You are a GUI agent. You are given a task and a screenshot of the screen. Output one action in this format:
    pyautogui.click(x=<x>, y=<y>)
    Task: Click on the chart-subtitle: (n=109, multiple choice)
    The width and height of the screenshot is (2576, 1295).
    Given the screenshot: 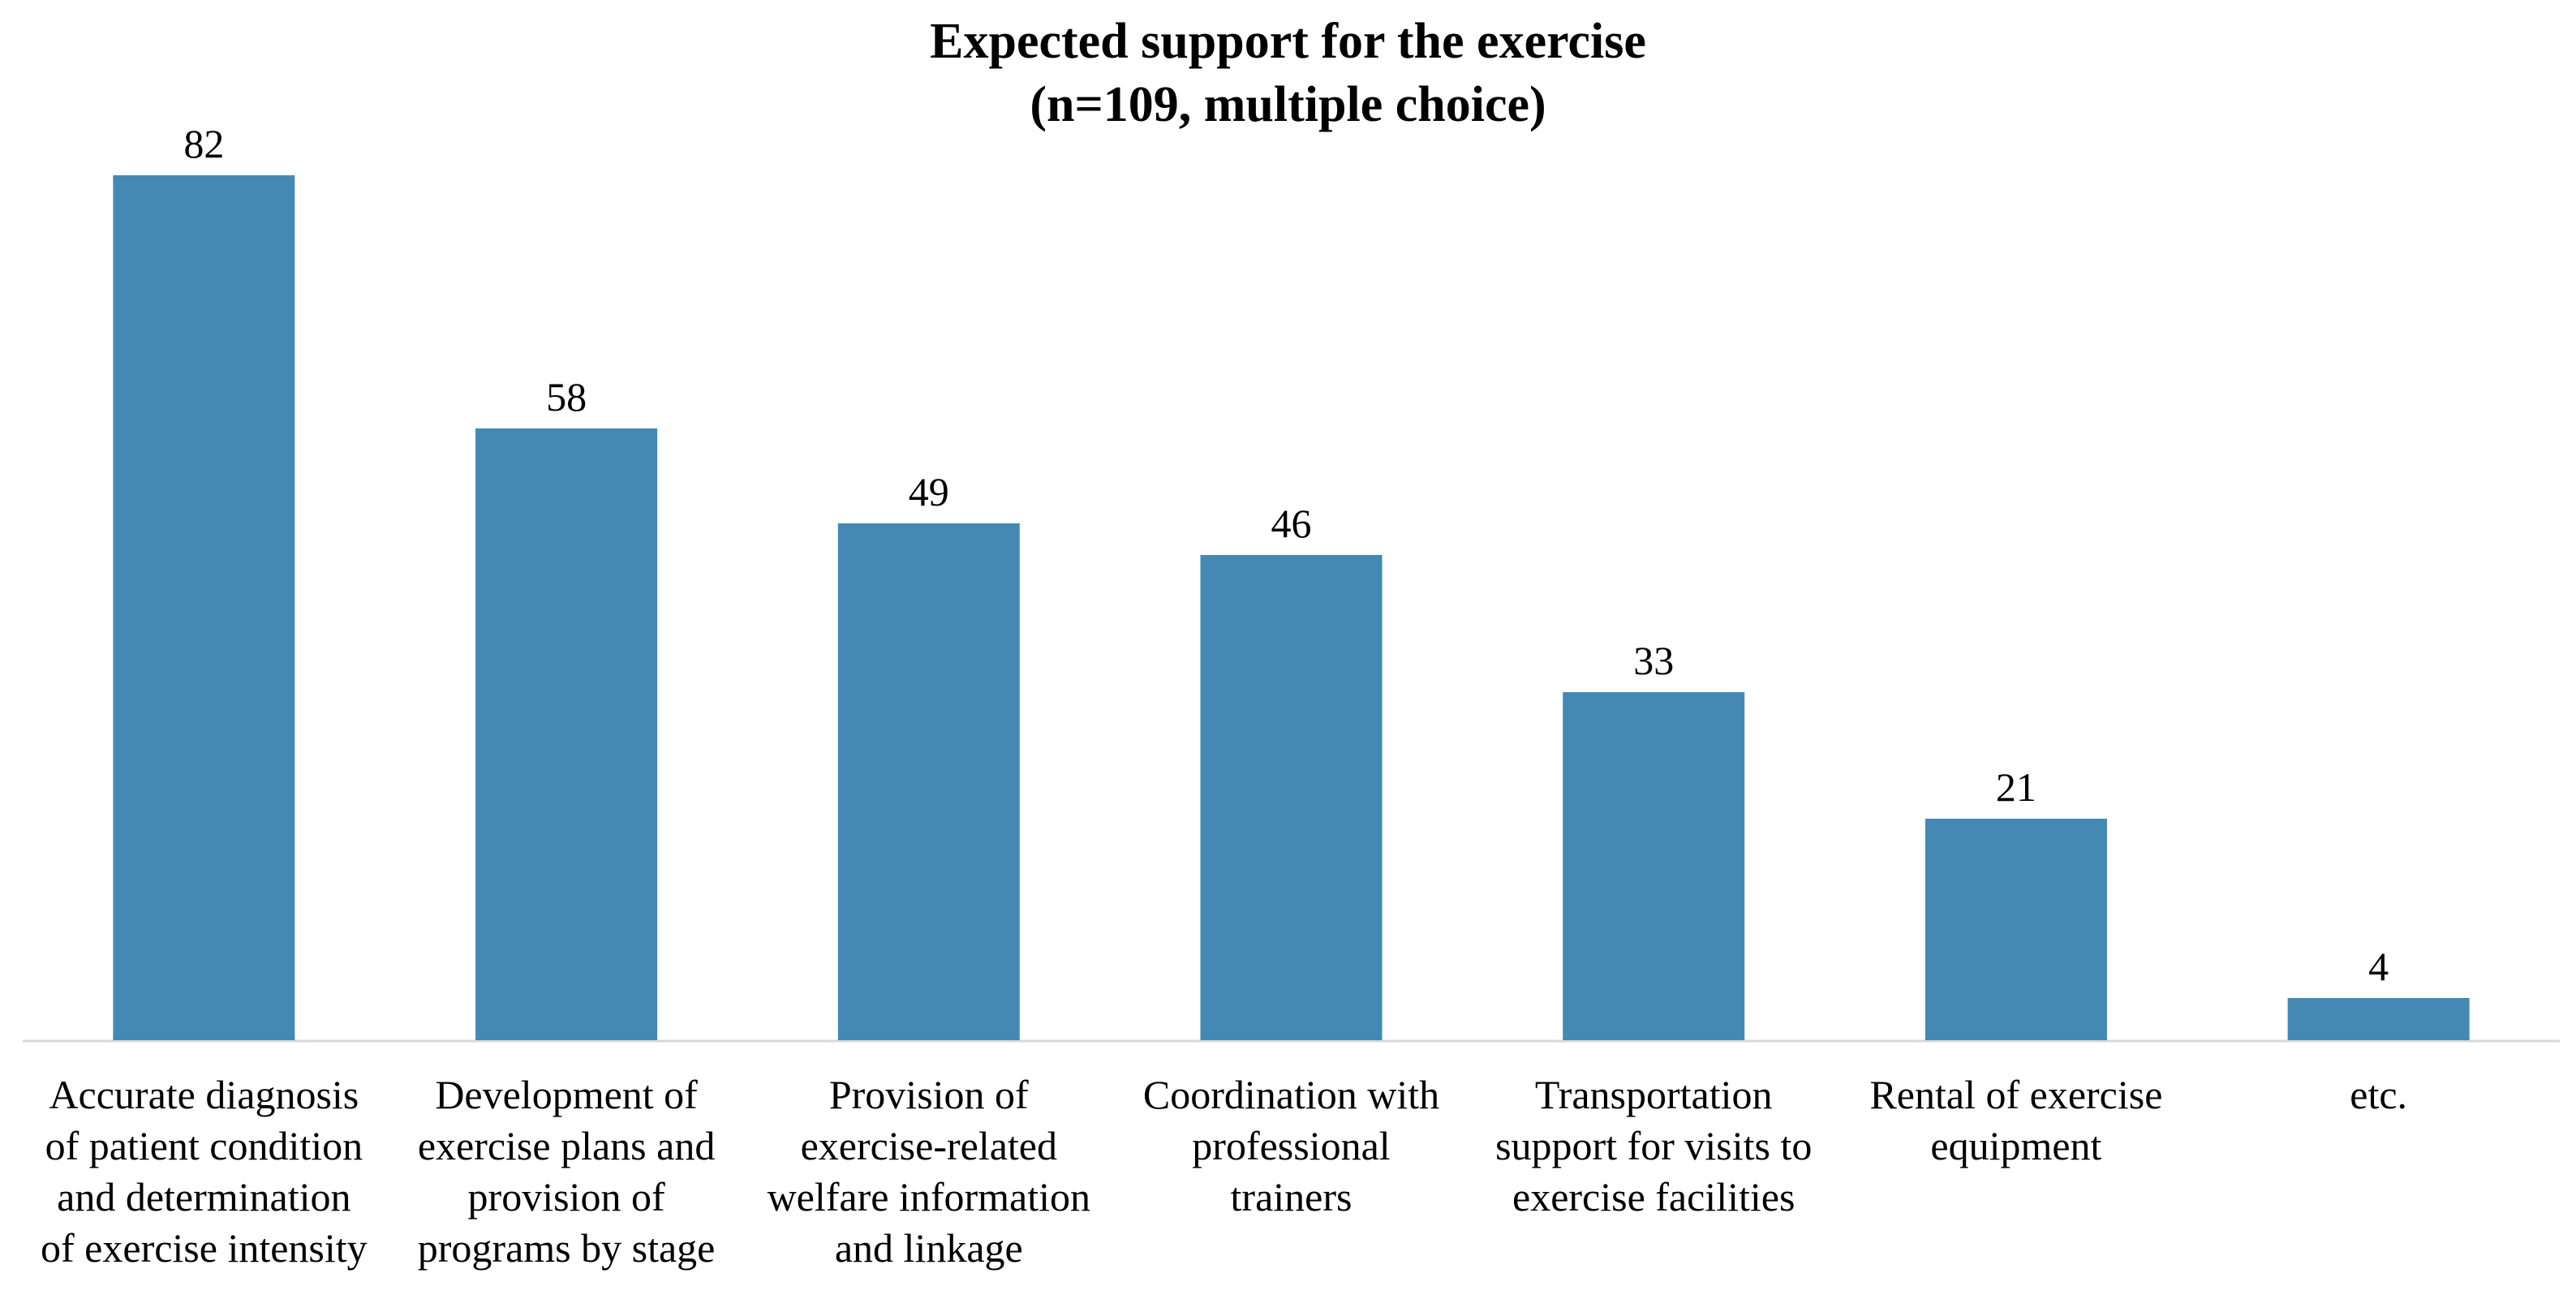 What is the action you would take?
    pyautogui.click(x=1288, y=104)
    